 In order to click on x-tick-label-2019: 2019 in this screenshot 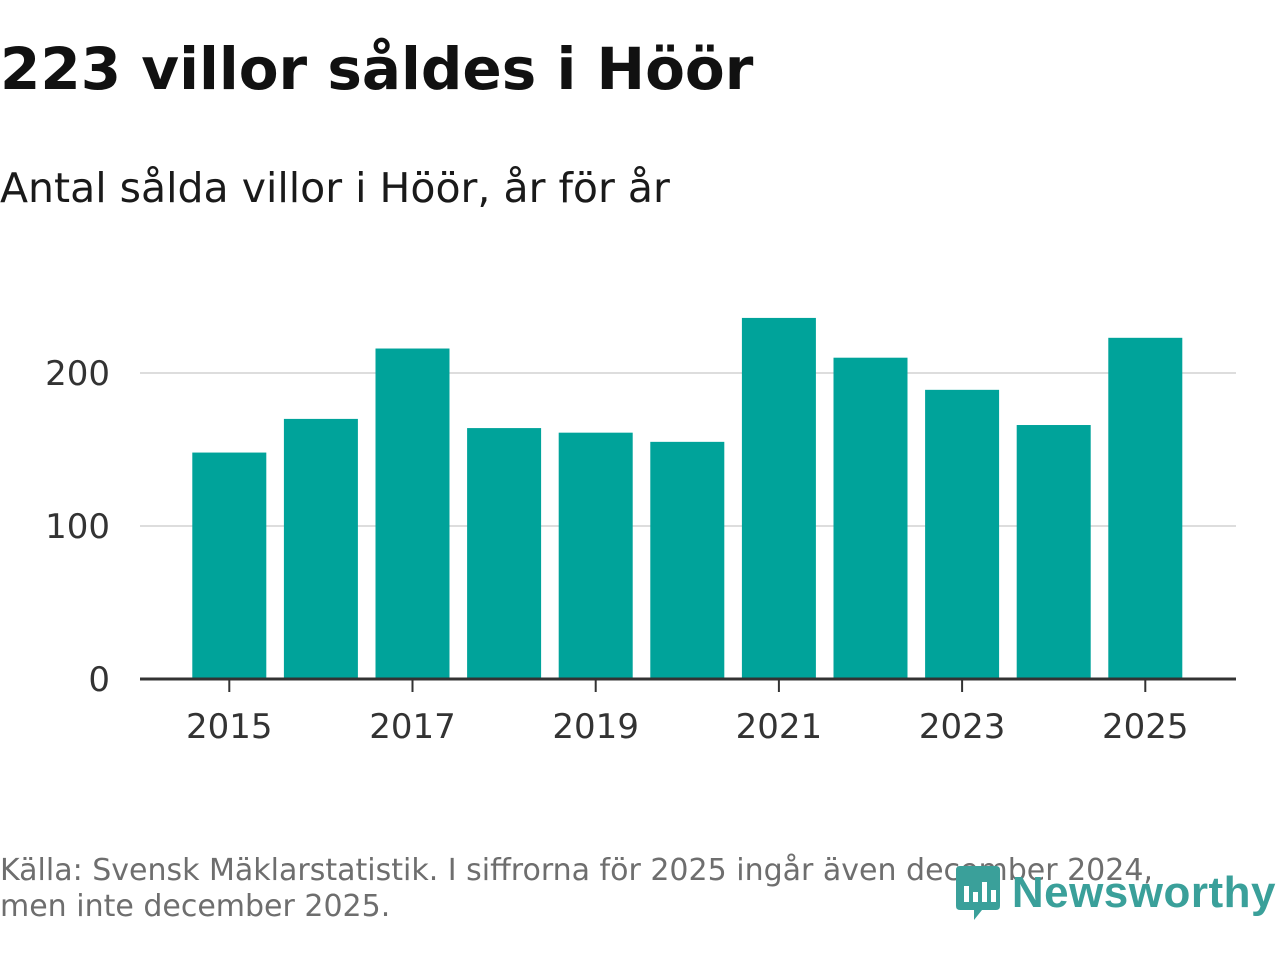, I will do `click(595, 727)`.